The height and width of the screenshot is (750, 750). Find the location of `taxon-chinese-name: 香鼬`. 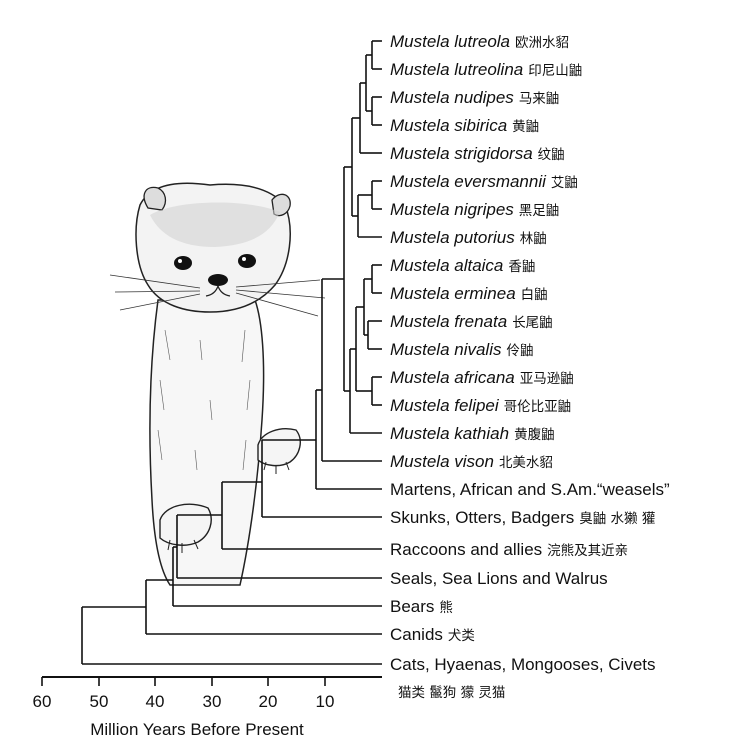

taxon-chinese-name: 香鼬 is located at coordinates (521, 267).